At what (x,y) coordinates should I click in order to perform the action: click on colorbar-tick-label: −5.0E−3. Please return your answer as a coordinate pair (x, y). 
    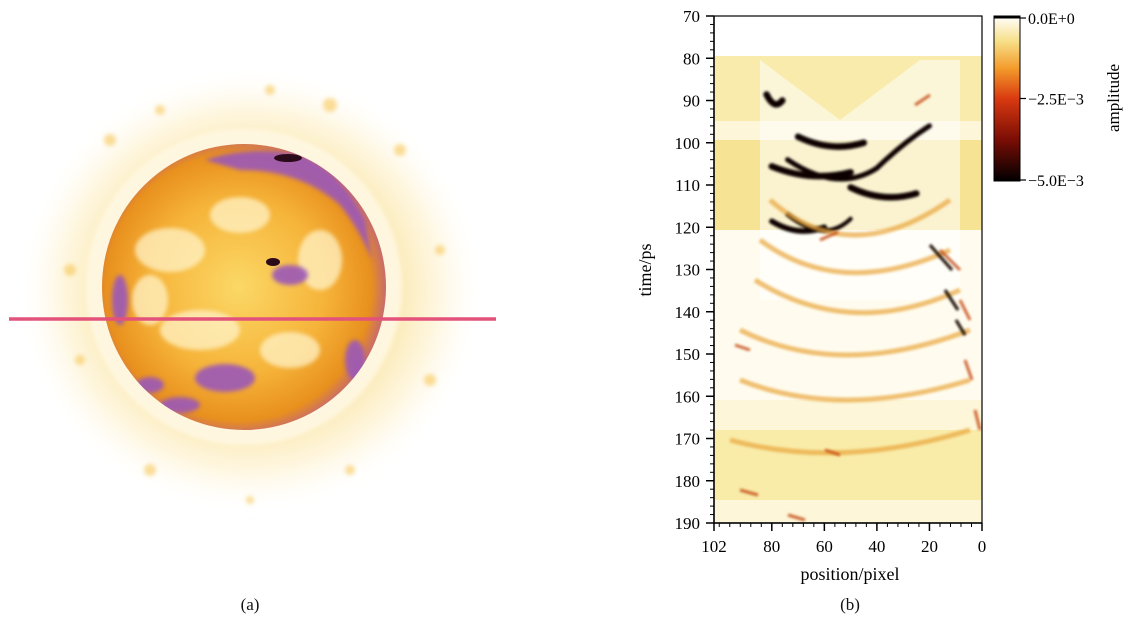
    Looking at the image, I should click on (1056, 181).